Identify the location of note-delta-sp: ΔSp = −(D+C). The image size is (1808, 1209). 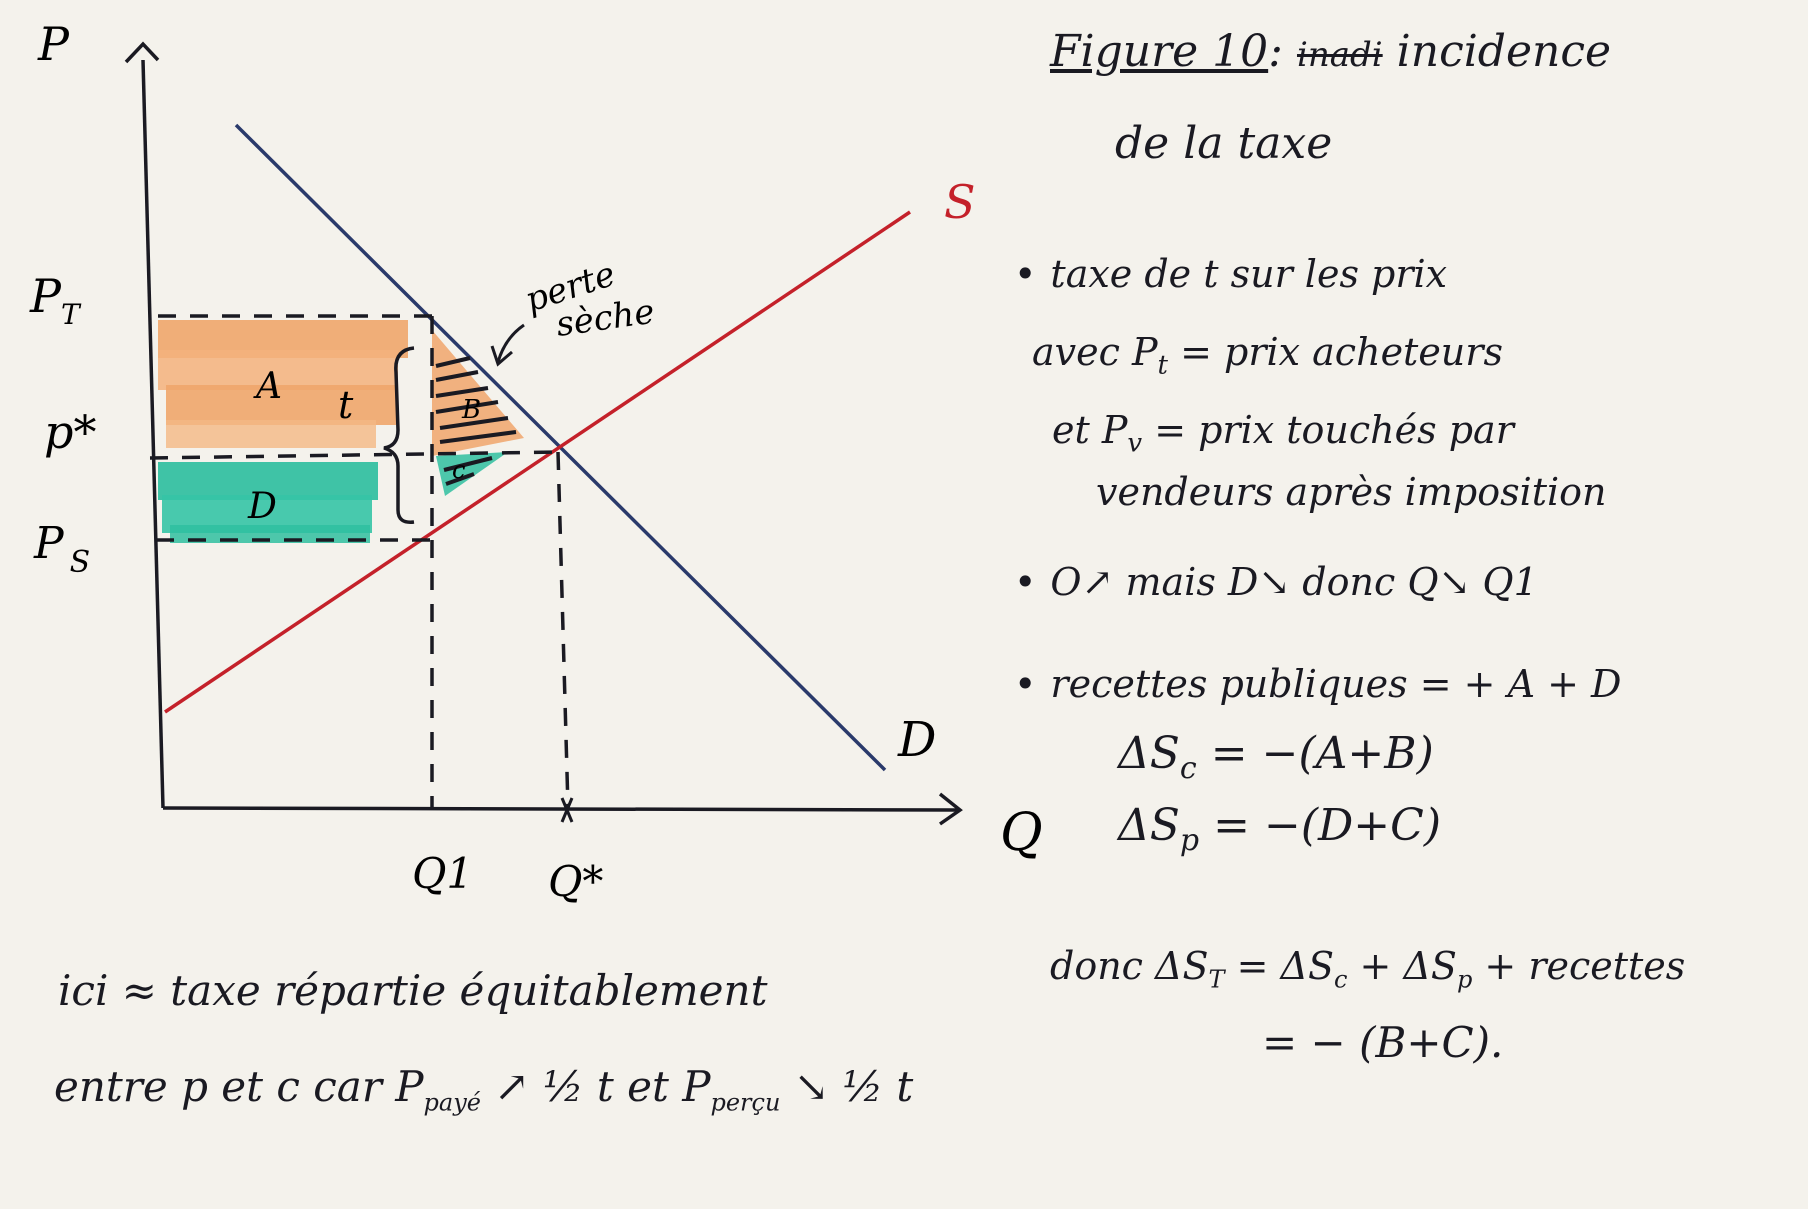
(1279, 829).